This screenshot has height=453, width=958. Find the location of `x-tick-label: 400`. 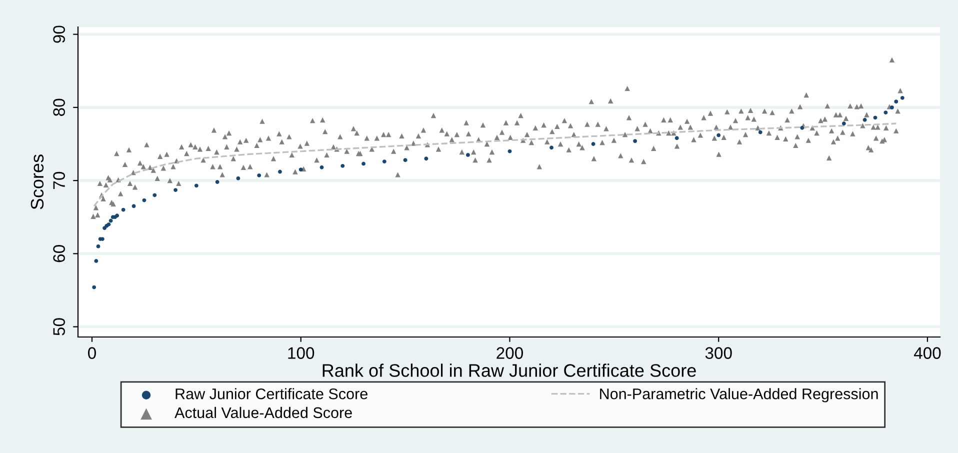

x-tick-label: 400 is located at coordinates (927, 353).